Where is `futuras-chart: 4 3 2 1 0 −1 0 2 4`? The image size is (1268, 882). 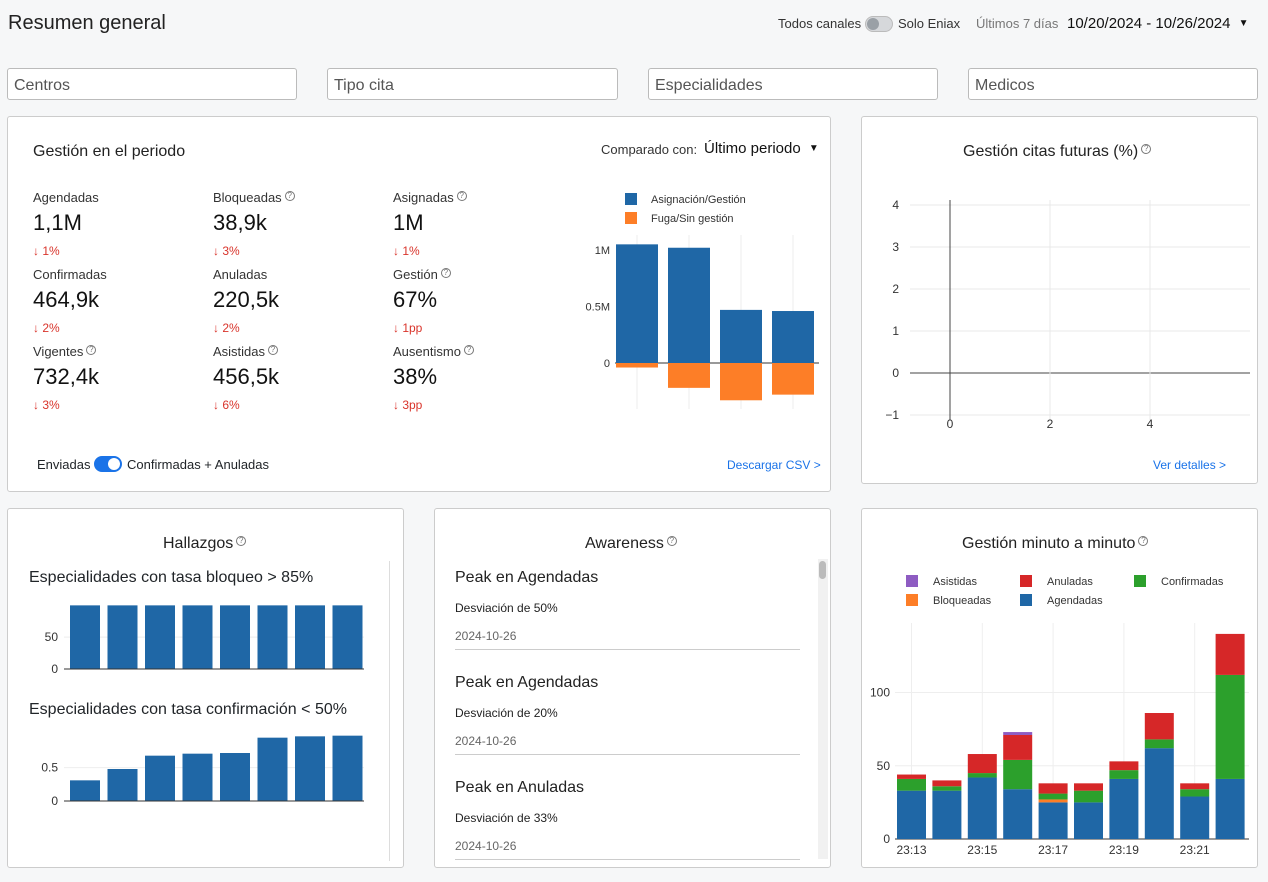 futuras-chart: 4 3 2 1 0 −1 0 2 4 is located at coordinates (1067, 314).